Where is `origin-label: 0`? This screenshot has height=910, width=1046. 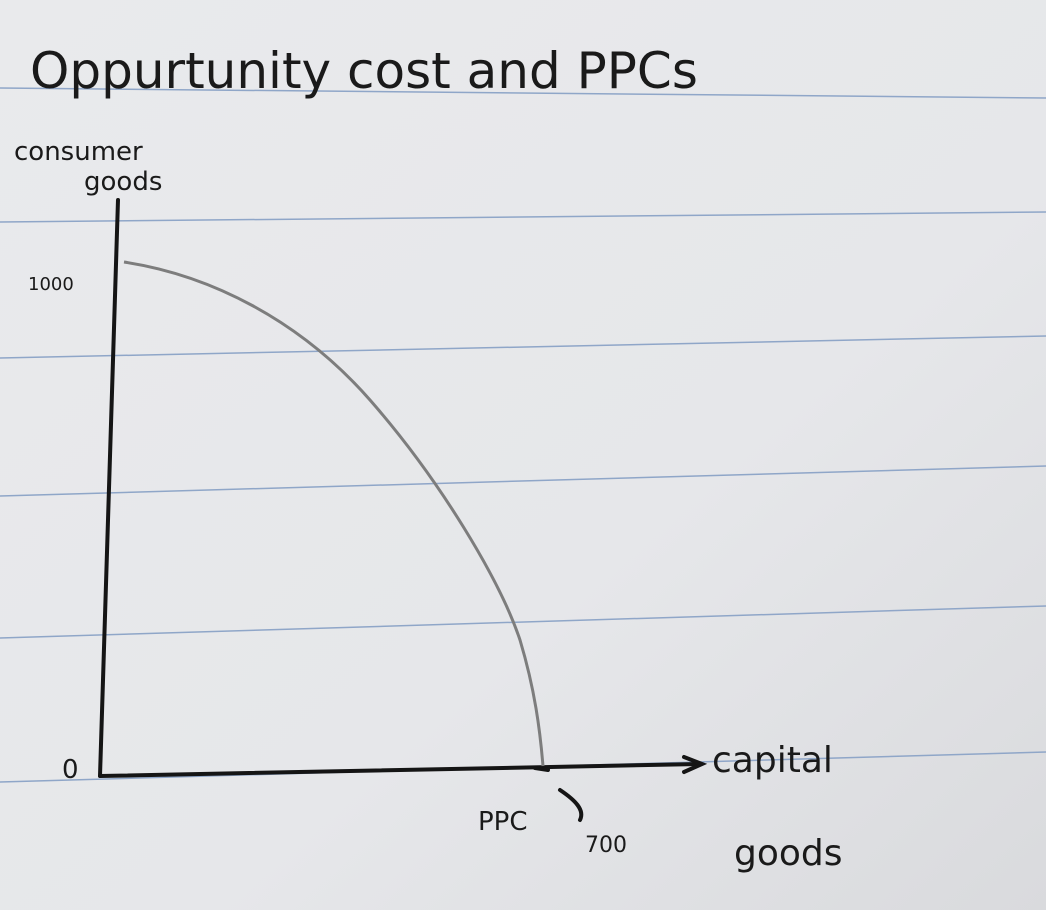 origin-label: 0 is located at coordinates (70, 770).